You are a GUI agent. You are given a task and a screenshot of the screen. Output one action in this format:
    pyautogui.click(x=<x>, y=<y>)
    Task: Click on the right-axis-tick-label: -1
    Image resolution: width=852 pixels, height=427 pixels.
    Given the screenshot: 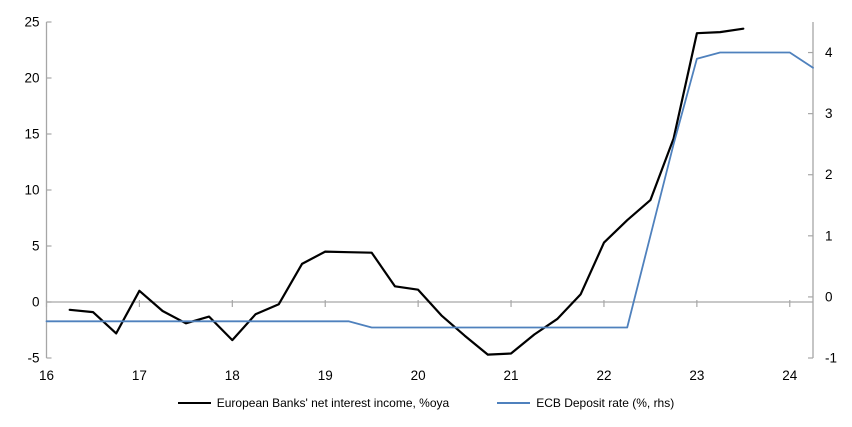 What is the action you would take?
    pyautogui.click(x=831, y=358)
    